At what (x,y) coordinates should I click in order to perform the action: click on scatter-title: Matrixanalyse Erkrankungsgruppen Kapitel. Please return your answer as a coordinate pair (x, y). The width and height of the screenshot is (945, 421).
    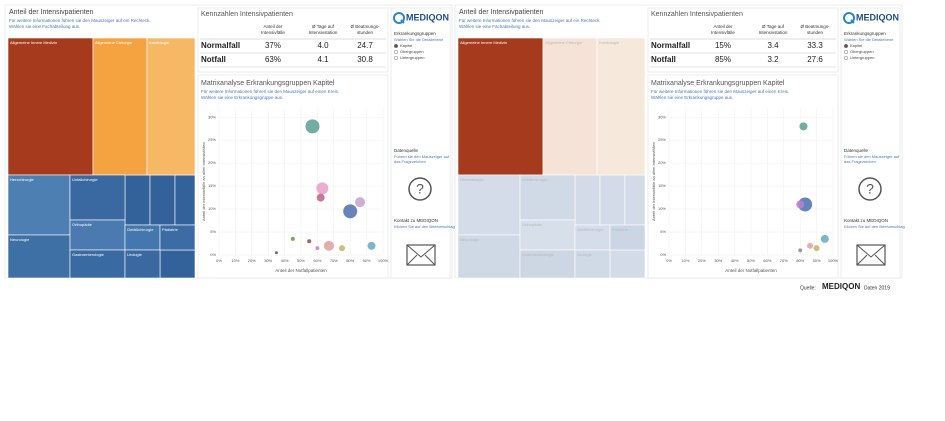
    Looking at the image, I should click on (718, 83).